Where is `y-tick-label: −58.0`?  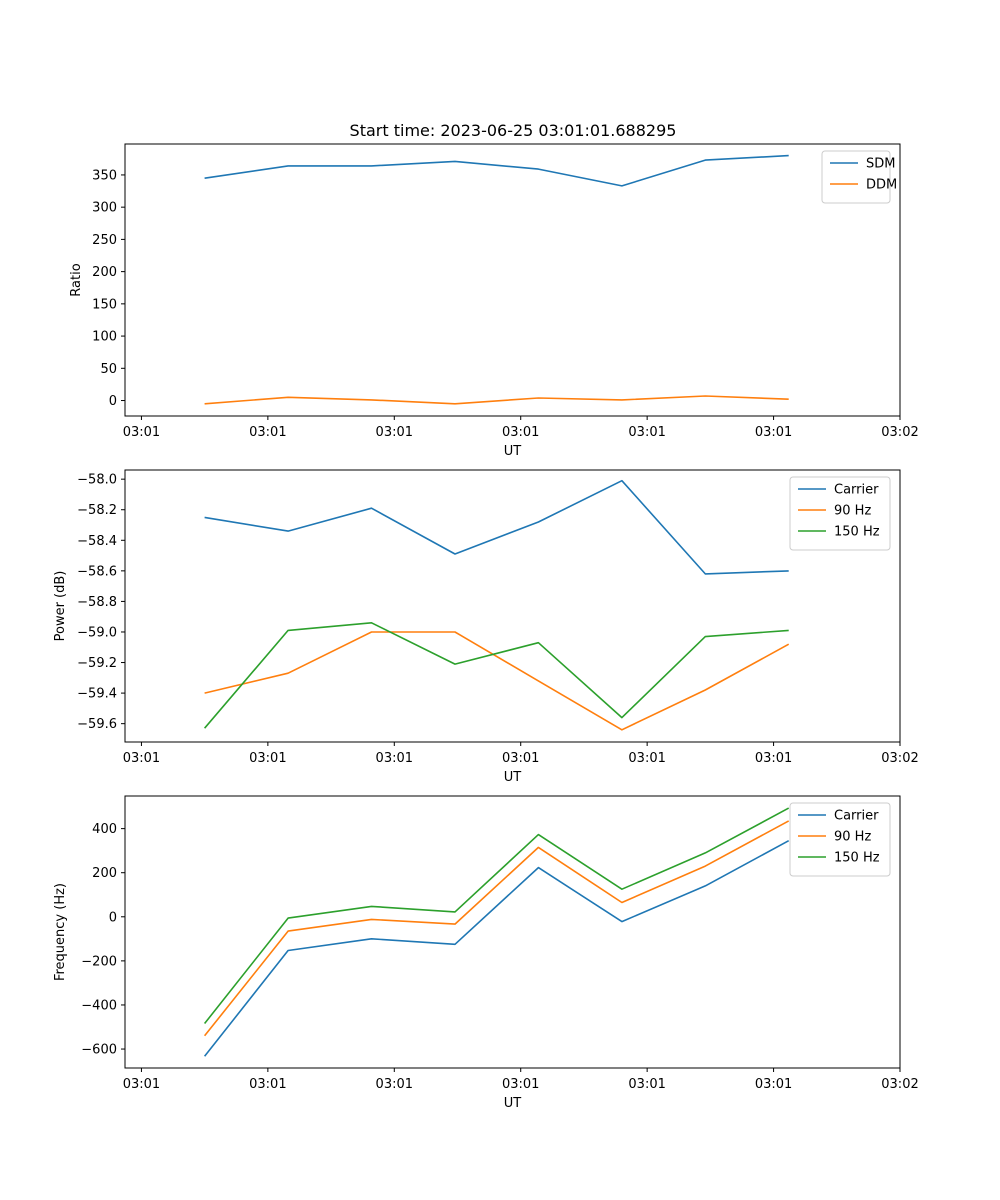
y-tick-label: −58.0 is located at coordinates (97, 480).